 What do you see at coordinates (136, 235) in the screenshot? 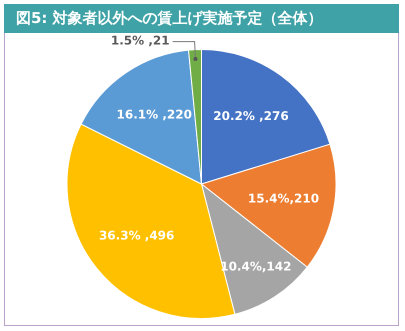
I see `data-label: 36.3% ,496` at bounding box center [136, 235].